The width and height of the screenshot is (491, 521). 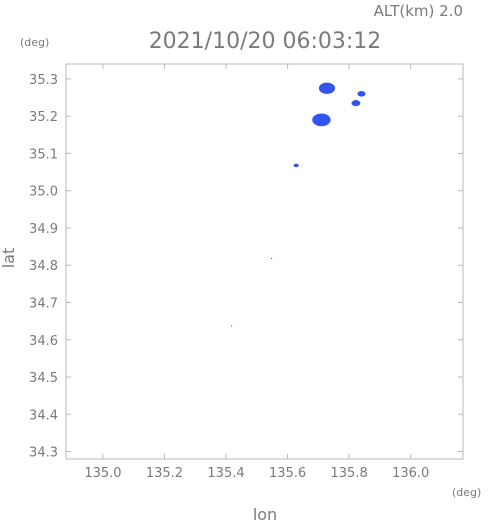 What do you see at coordinates (225, 473) in the screenshot?
I see `x-tick-label: 135.4` at bounding box center [225, 473].